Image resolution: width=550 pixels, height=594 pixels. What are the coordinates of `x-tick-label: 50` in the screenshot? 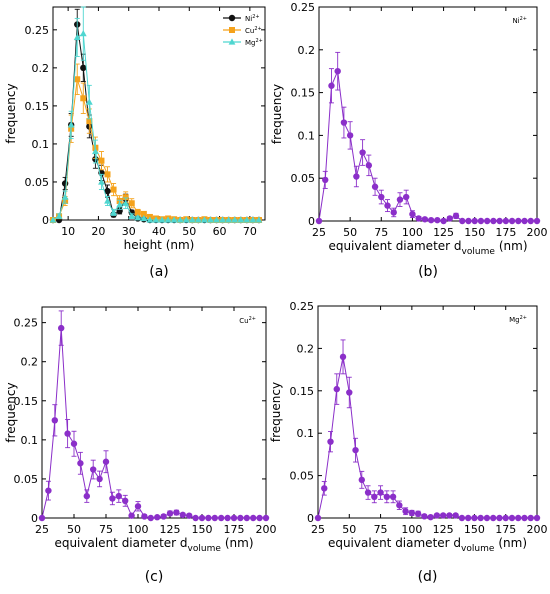 It's located at (189, 231).